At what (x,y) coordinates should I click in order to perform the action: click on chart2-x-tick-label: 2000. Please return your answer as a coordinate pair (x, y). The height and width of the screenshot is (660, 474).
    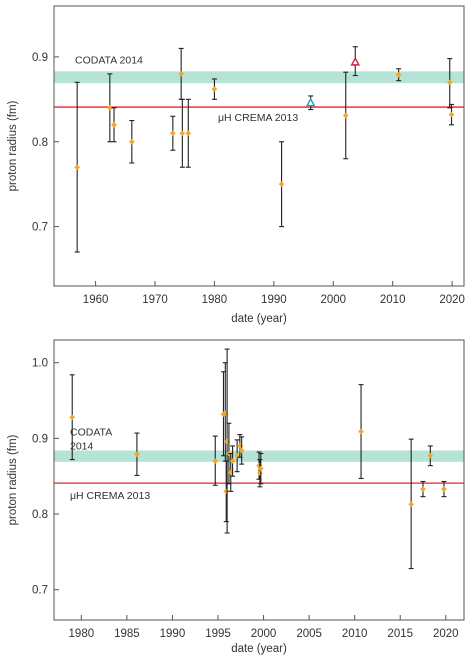
    Looking at the image, I should click on (264, 634).